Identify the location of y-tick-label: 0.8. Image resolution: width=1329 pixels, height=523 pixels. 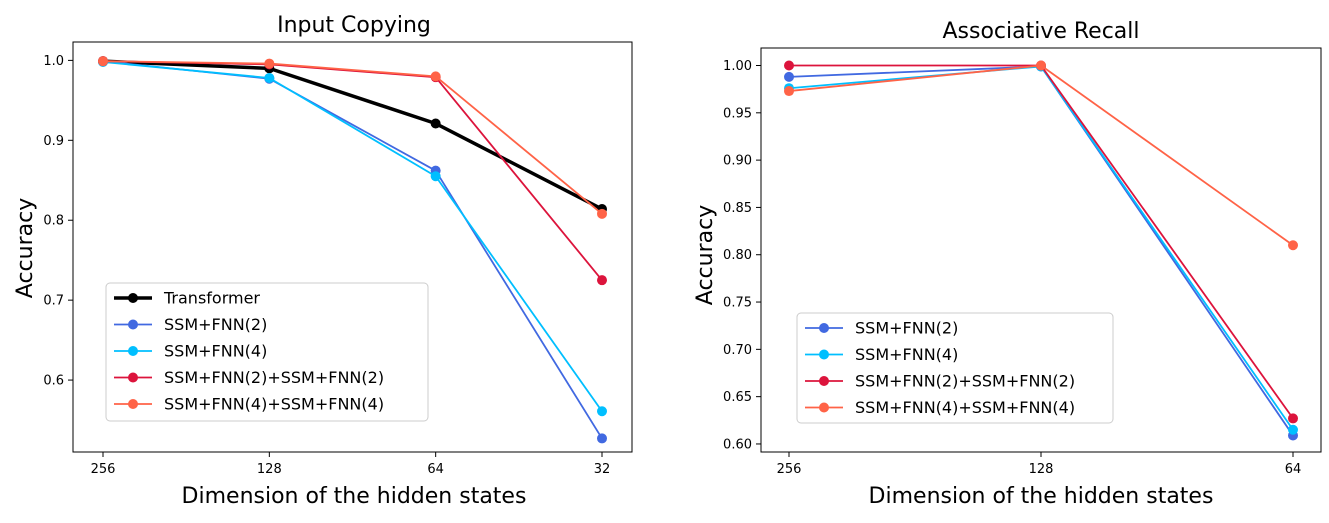
(53, 221).